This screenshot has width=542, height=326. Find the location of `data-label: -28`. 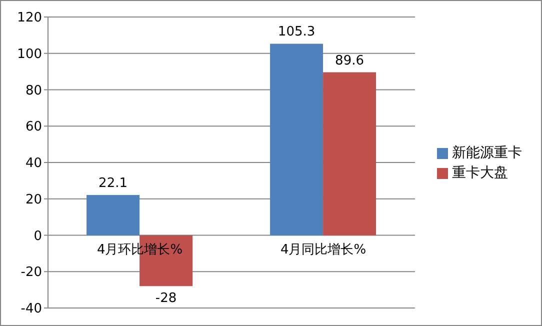

data-label: -28 is located at coordinates (166, 298).